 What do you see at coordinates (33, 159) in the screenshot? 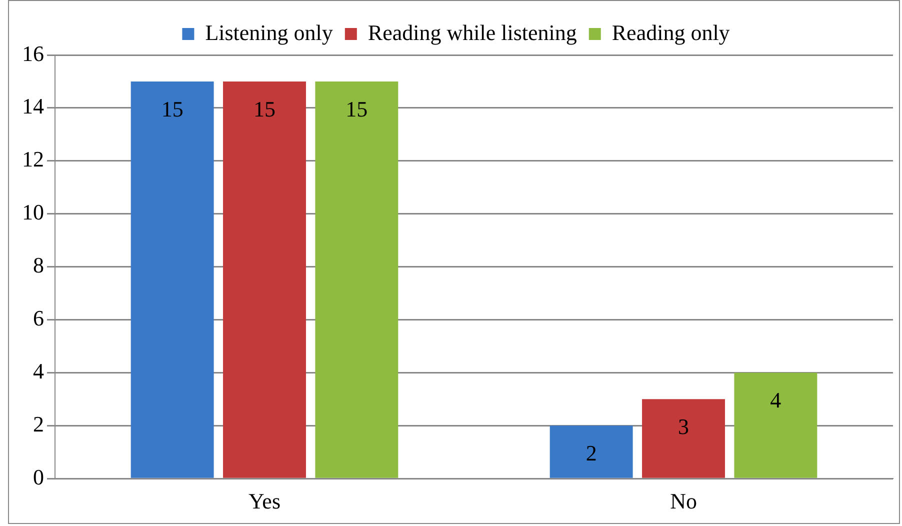
I see `y-tick-label: 12` at bounding box center [33, 159].